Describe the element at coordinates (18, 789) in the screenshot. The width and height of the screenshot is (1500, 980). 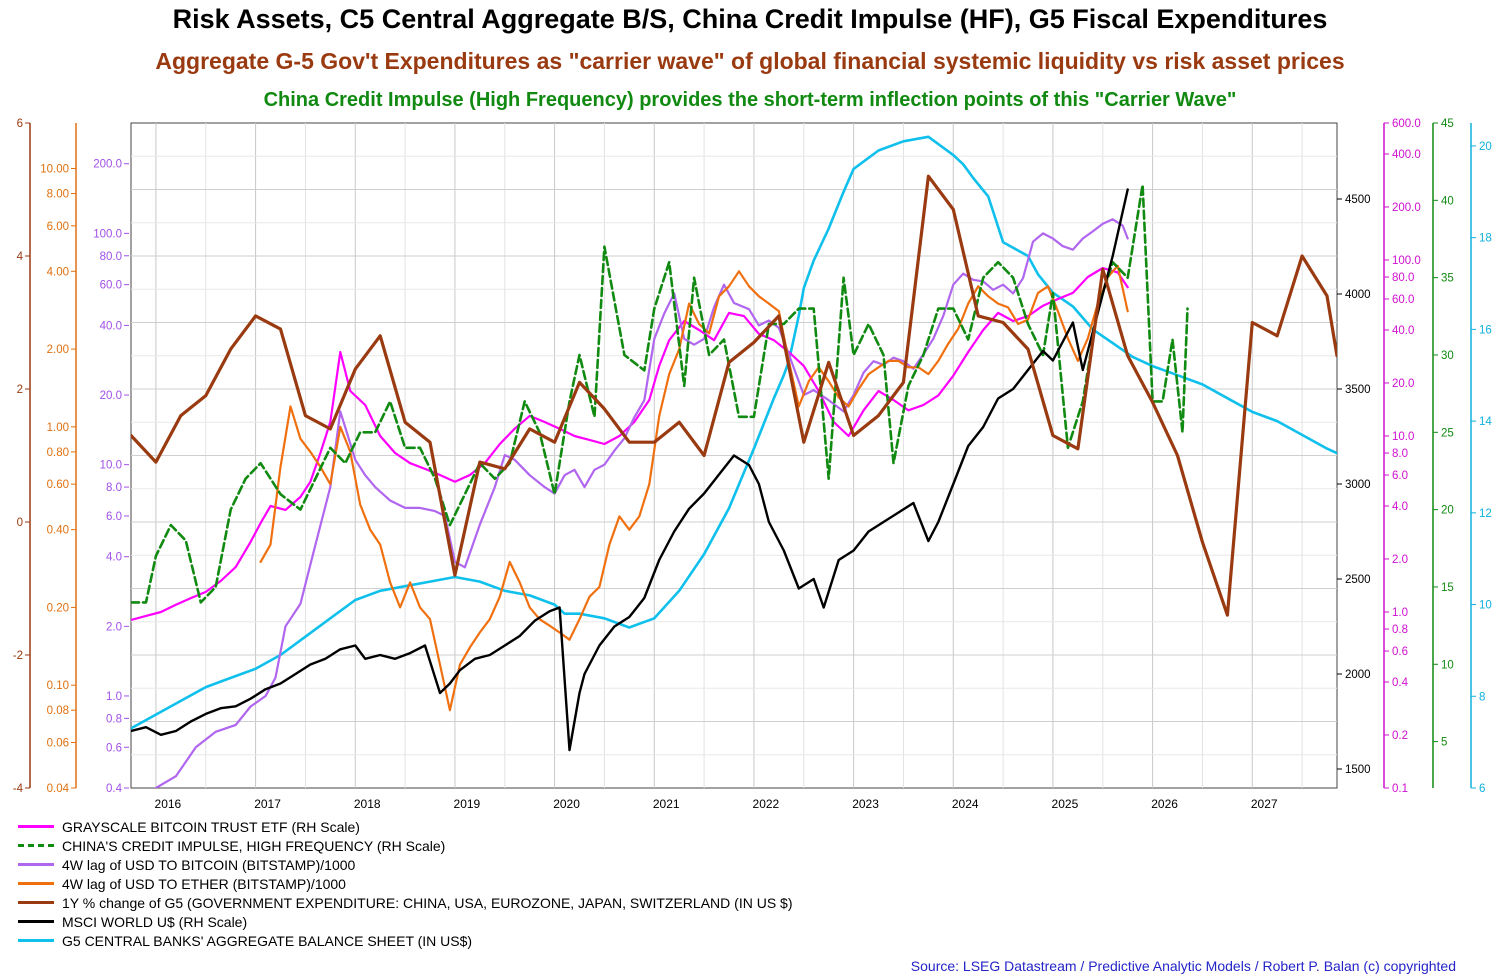
I see `axis-label-g5exp: -4` at that location.